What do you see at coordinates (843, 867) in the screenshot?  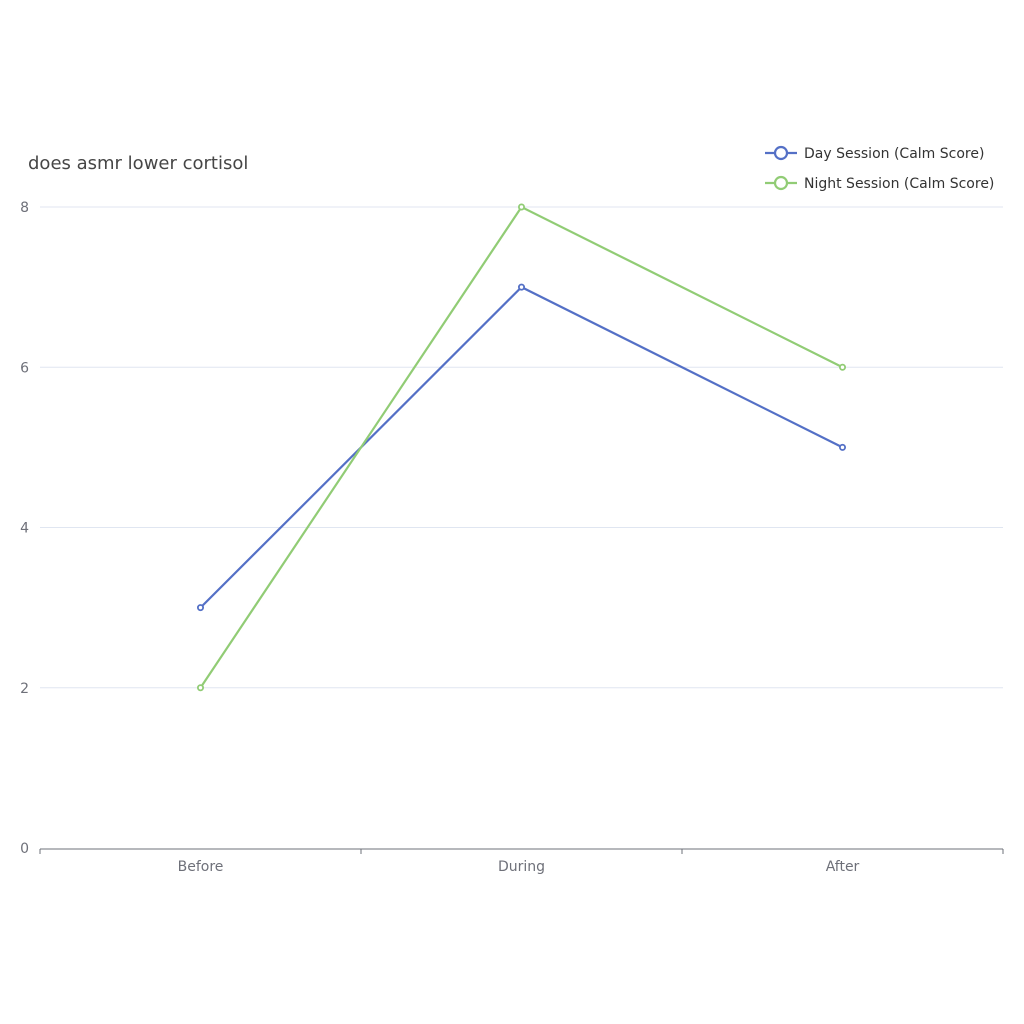 I see `x-tick-label: After` at bounding box center [843, 867].